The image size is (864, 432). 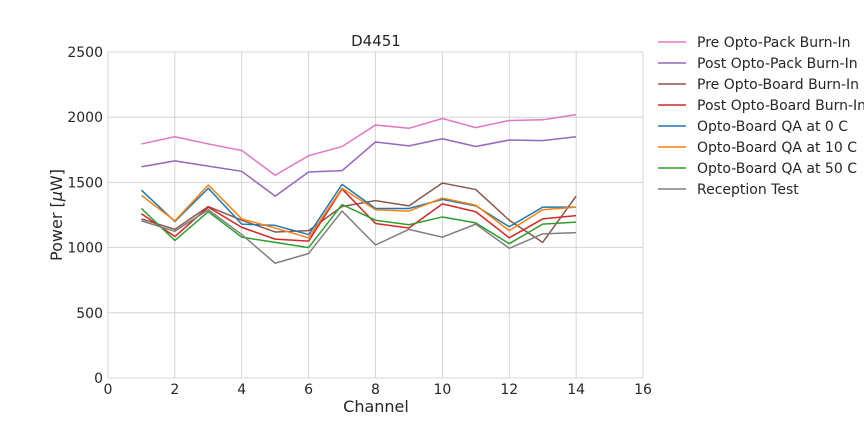 I want to click on x-tick-label: 4, so click(x=241, y=390).